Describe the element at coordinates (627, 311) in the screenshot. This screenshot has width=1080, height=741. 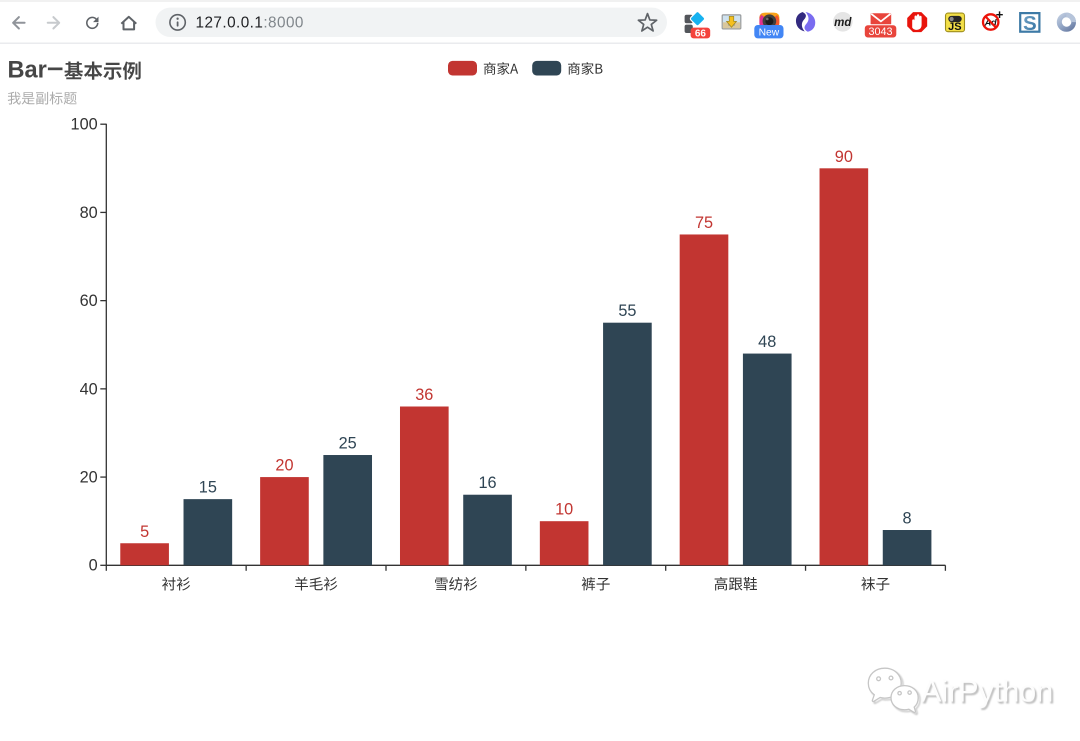
I see `svg-text: 55` at that location.